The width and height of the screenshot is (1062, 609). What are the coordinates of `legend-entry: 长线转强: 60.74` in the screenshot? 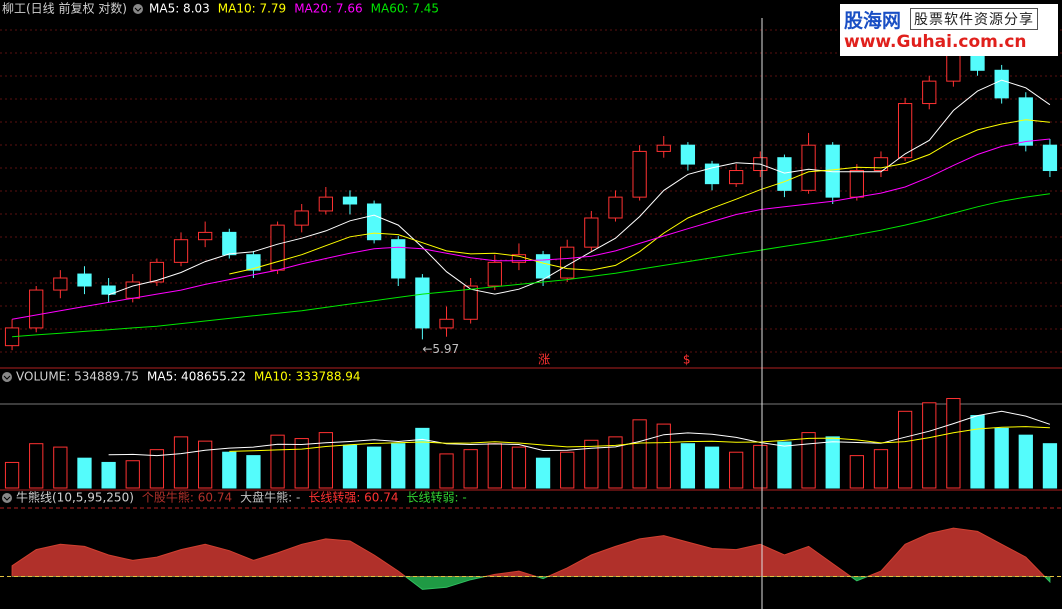 It's located at (353, 497).